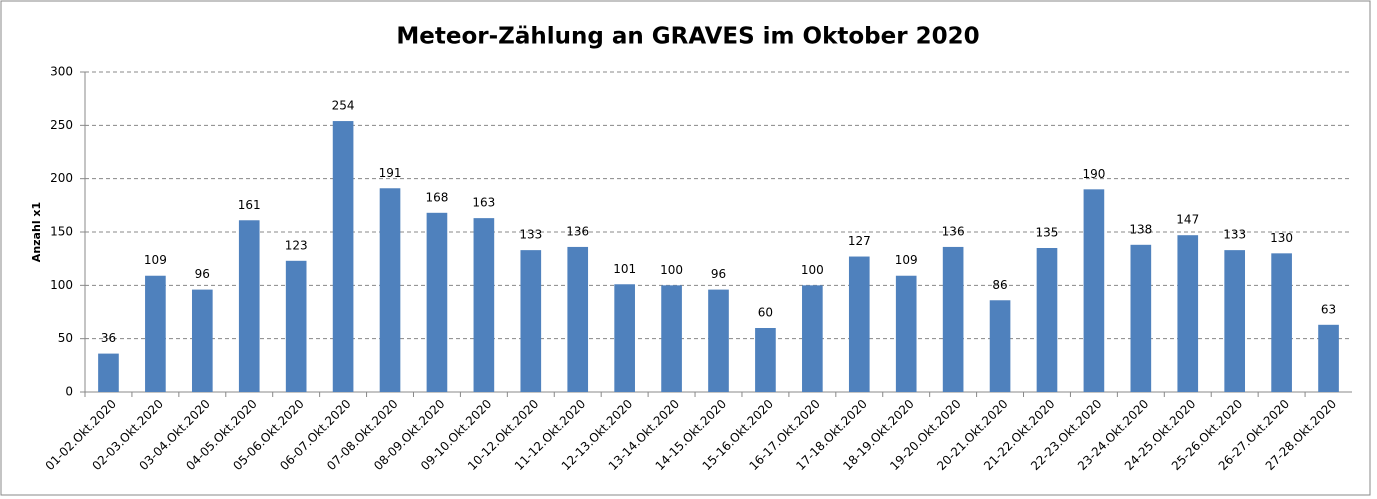  Describe the element at coordinates (249, 205) in the screenshot. I see `data-label: 161` at that location.